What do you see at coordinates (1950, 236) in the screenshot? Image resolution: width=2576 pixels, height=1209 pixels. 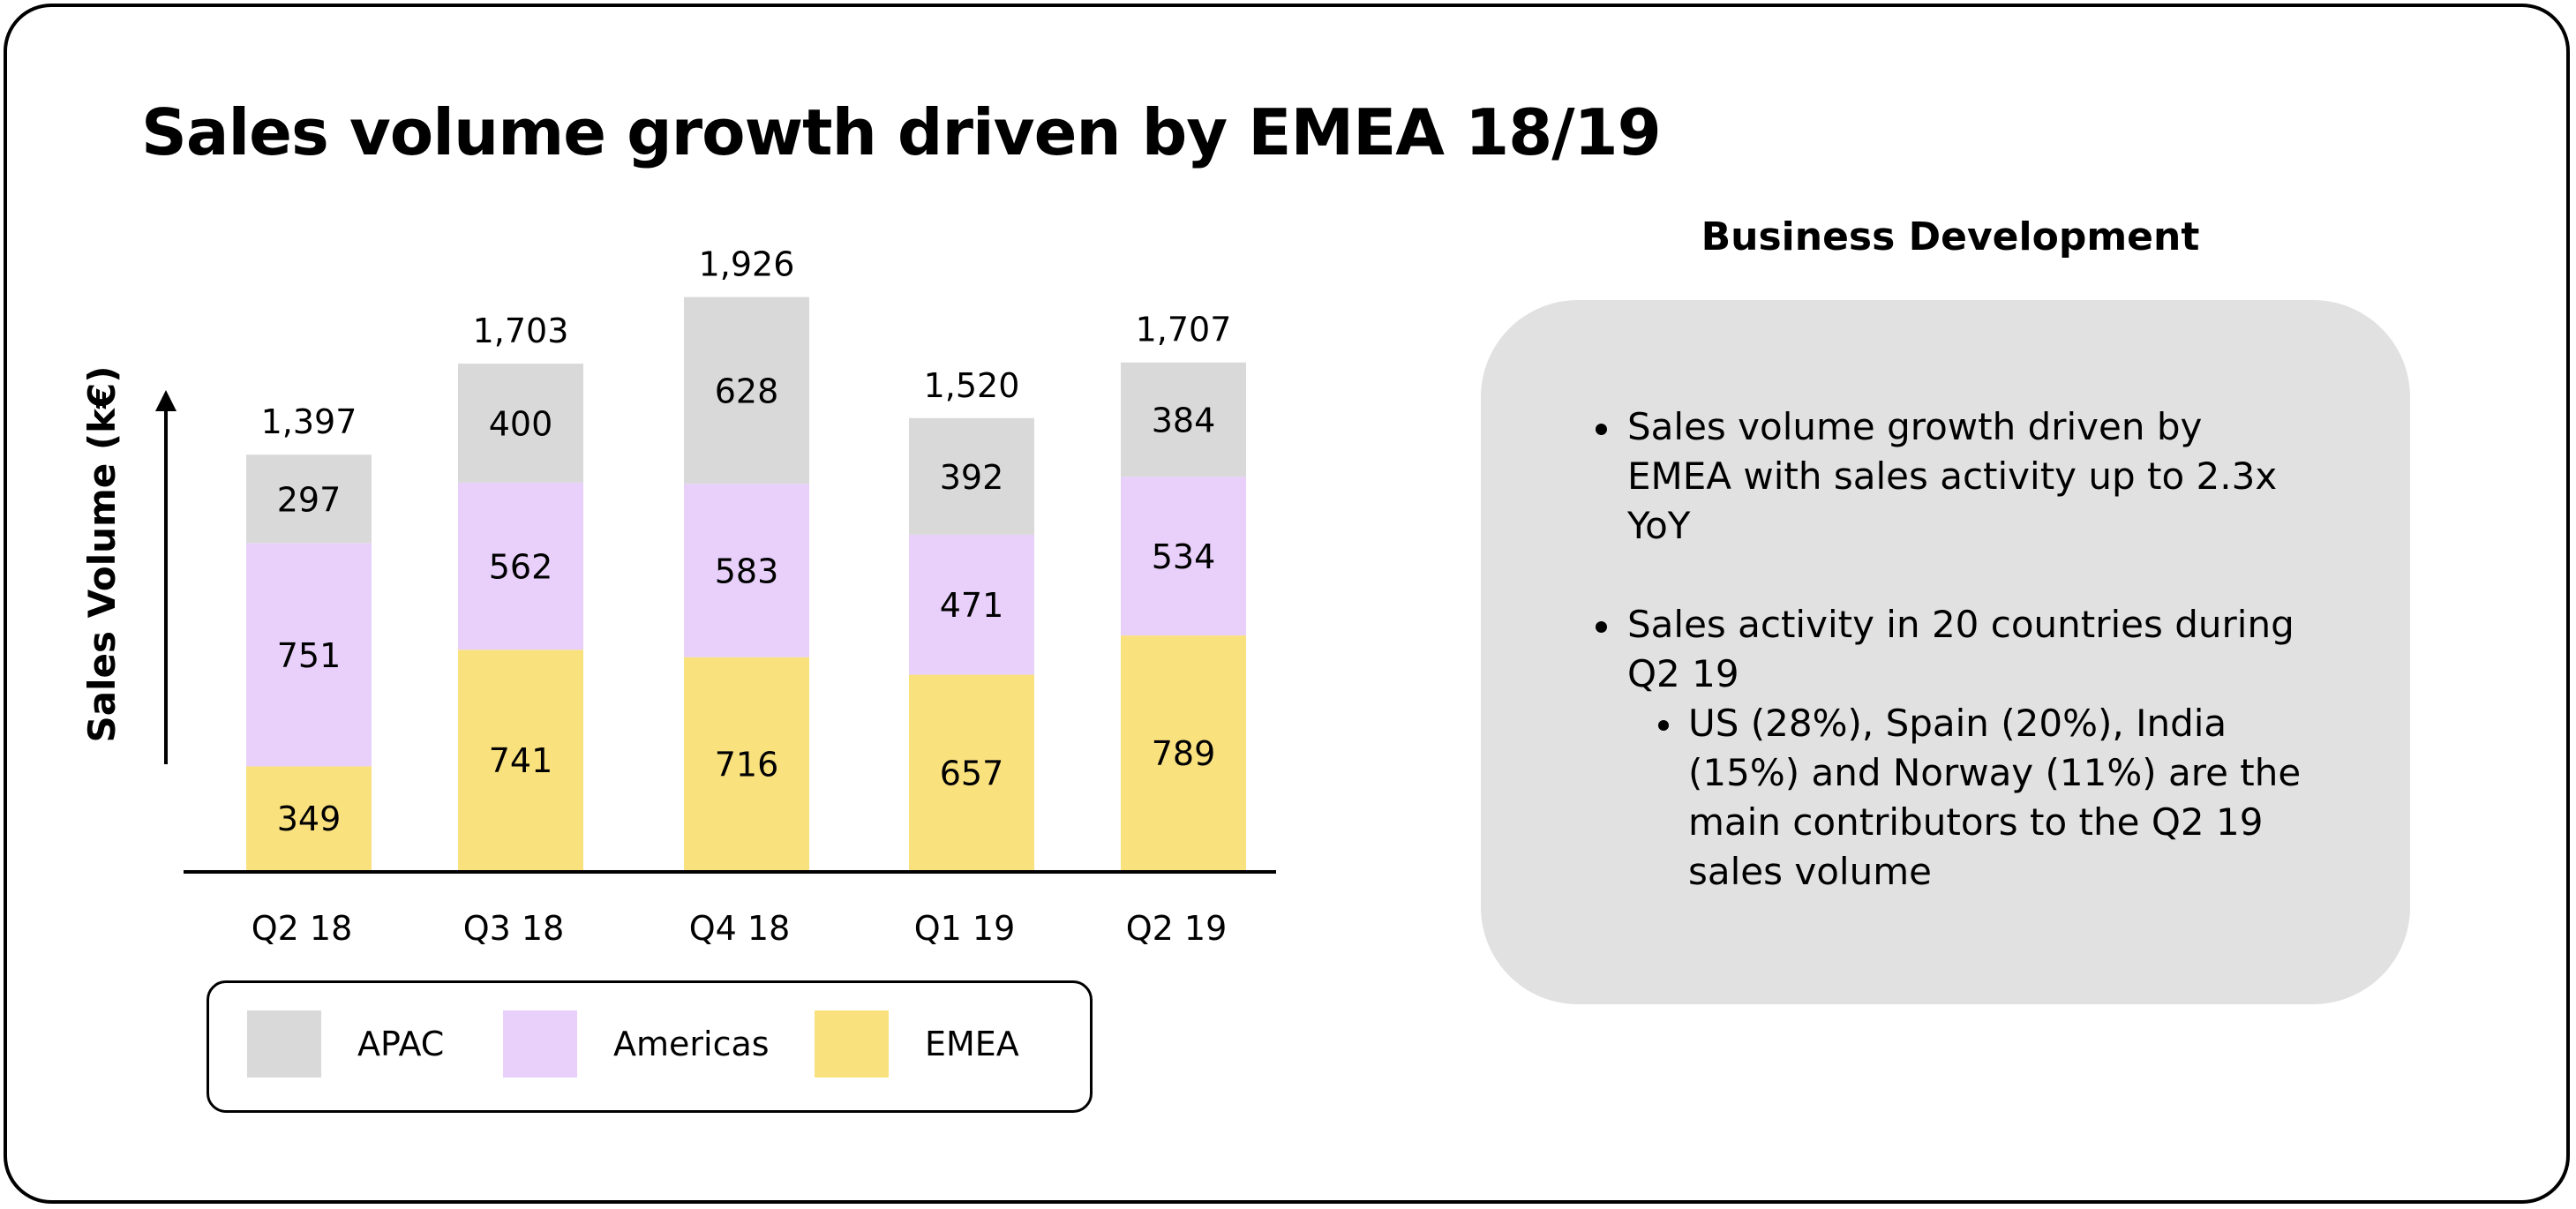 I see `panel-title: Business Development` at bounding box center [1950, 236].